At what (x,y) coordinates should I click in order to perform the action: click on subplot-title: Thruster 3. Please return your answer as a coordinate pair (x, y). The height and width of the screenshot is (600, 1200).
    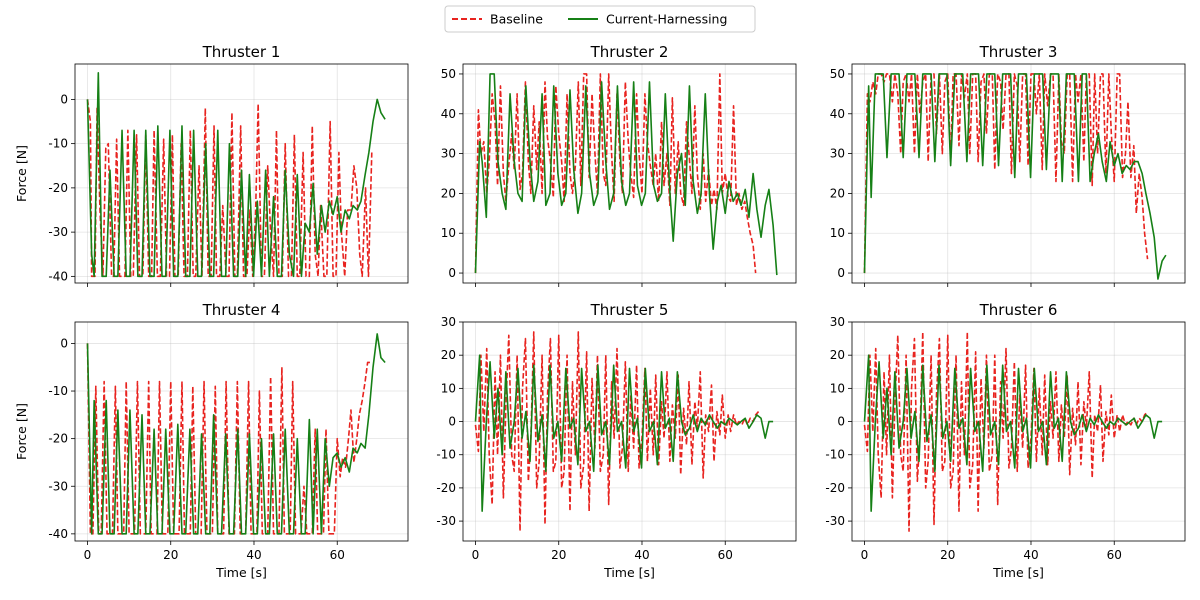
    Looking at the image, I should click on (1018, 52).